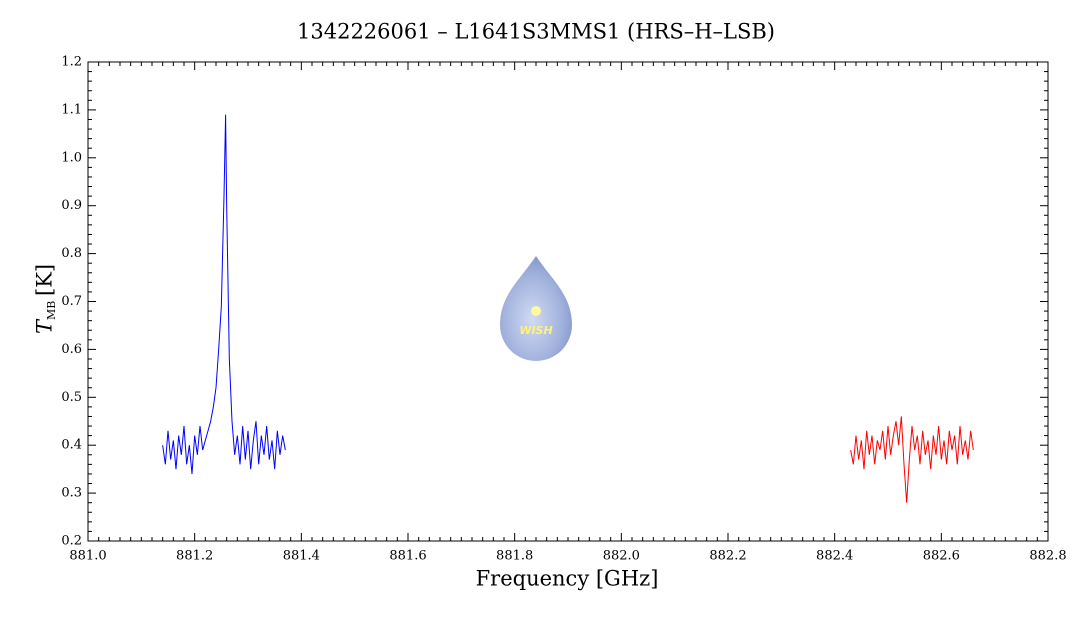  What do you see at coordinates (46, 299) in the screenshot?
I see `y-axis-label: T MB [K]` at bounding box center [46, 299].